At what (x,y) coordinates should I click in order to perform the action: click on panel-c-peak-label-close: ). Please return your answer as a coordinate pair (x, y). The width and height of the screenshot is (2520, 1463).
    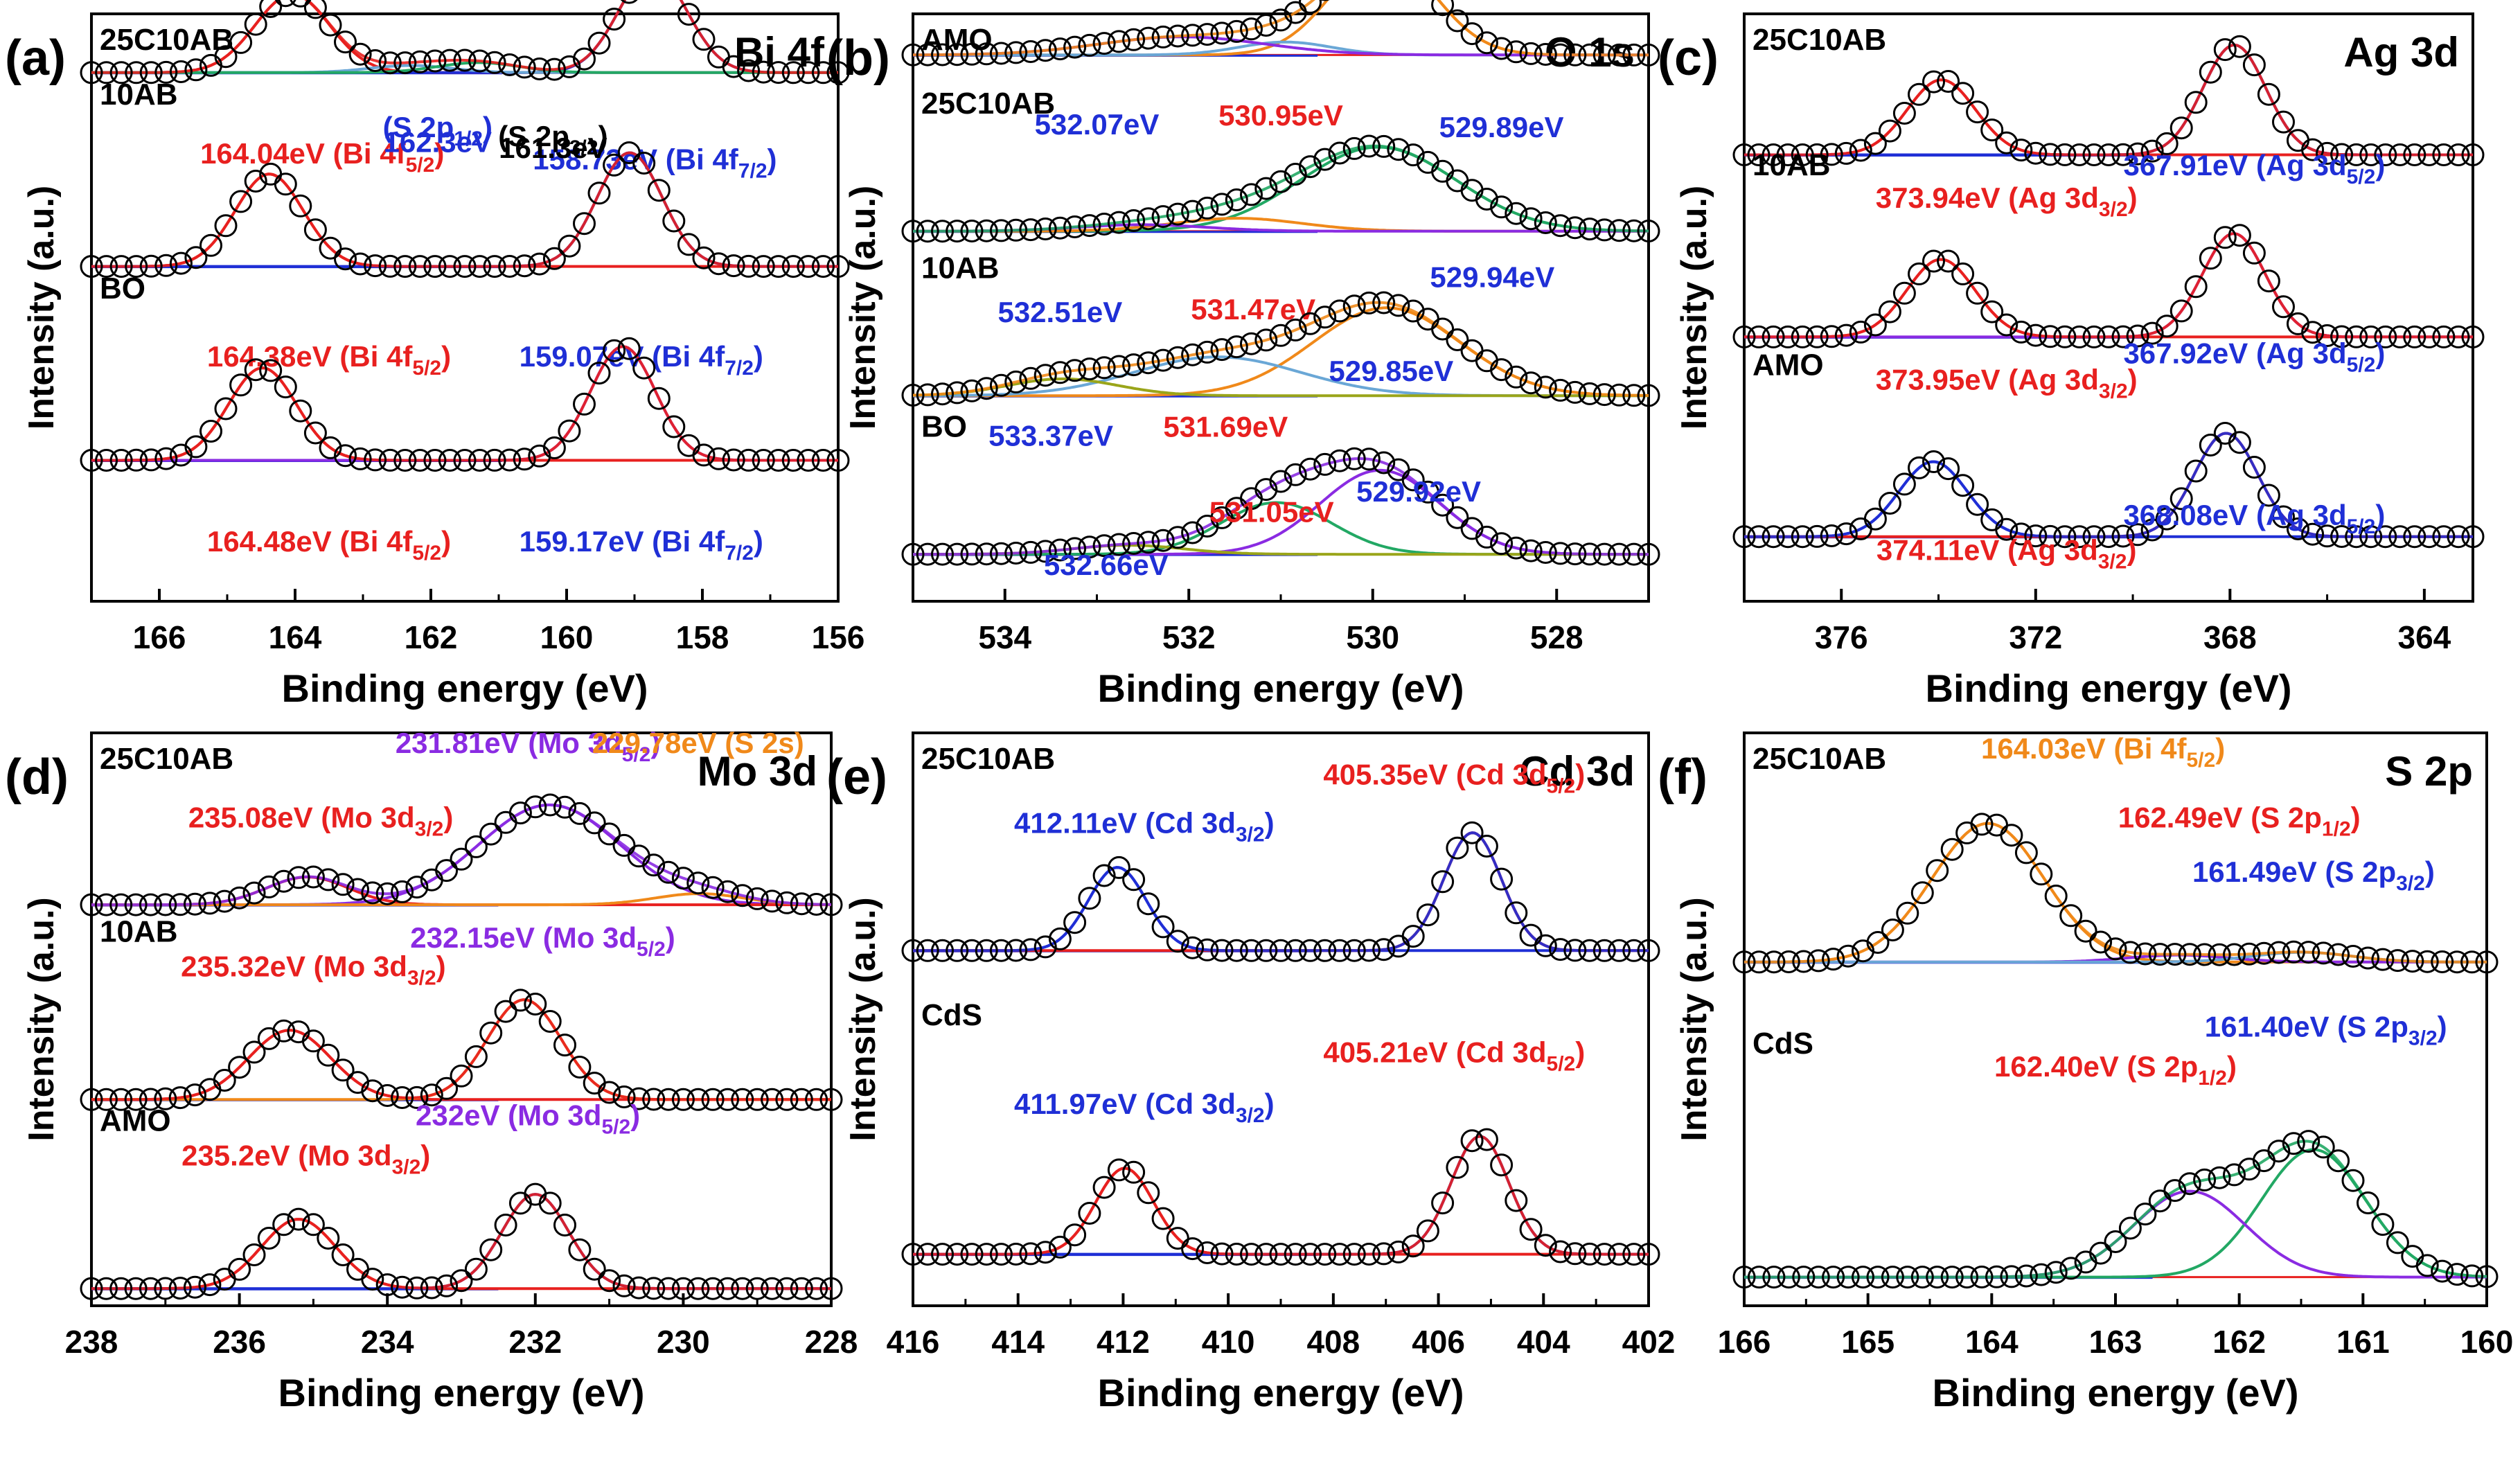
    Looking at the image, I should click on (2133, 380).